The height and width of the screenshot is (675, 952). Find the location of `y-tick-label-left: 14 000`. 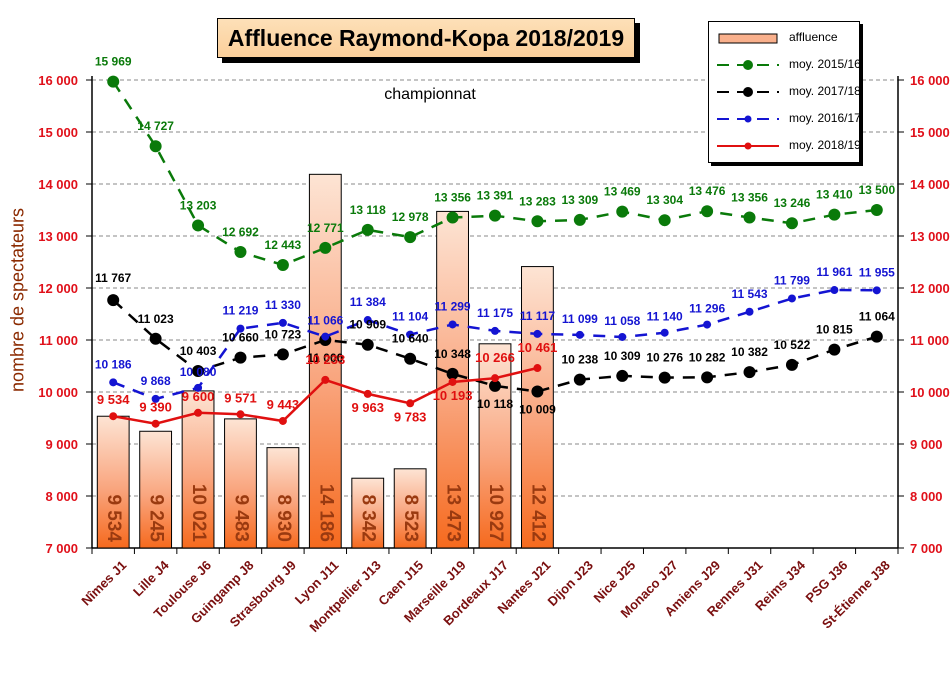

y-tick-label-left: 14 000 is located at coordinates (58, 184).